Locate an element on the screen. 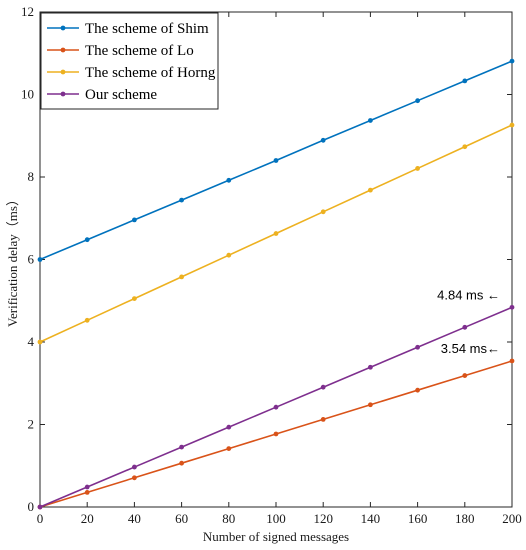 This screenshot has width=526, height=550. annotation-layer: 4.84 ms ← 3.54 ms← is located at coordinates (468, 321).